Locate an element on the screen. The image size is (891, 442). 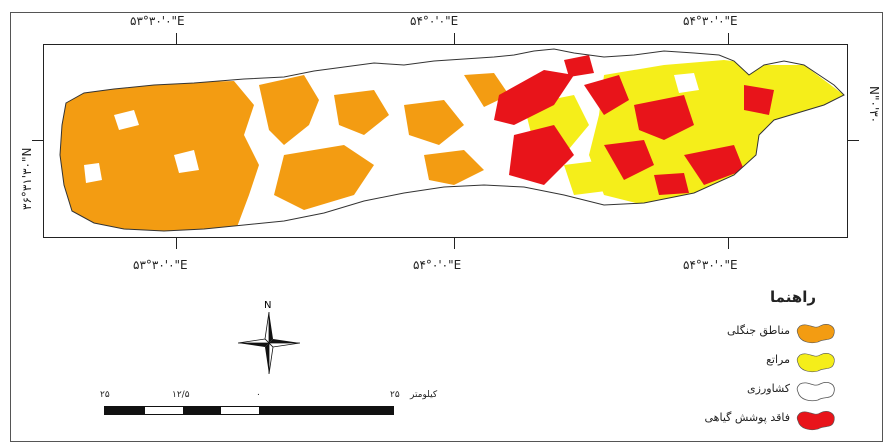
right-coord: N"۰'۳۰ is located at coordinates (874, 105).